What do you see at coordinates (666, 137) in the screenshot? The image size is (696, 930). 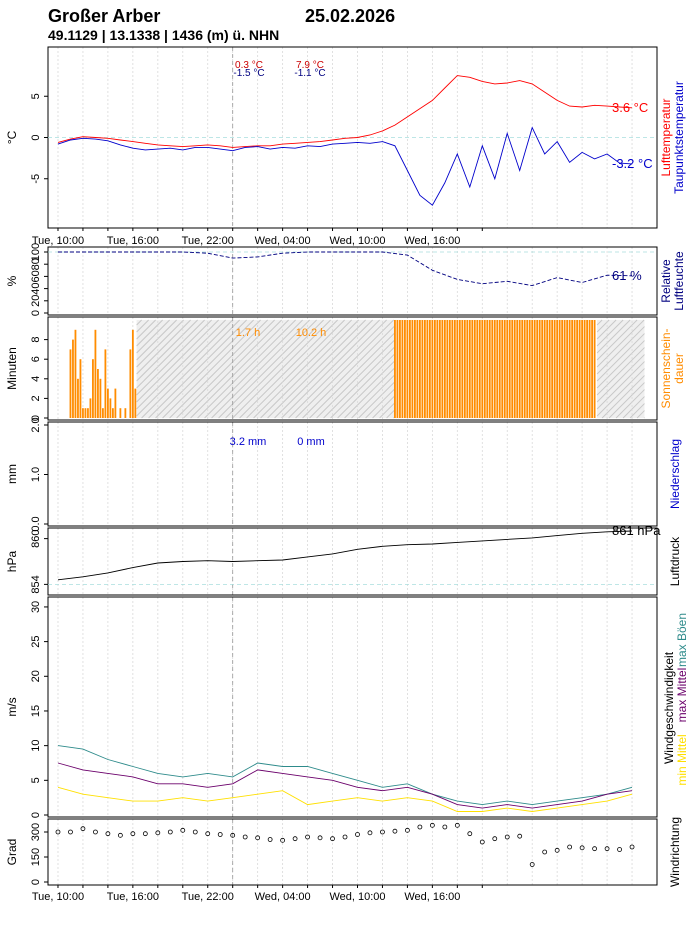 I see `right-label: Lufttemperatur` at bounding box center [666, 137].